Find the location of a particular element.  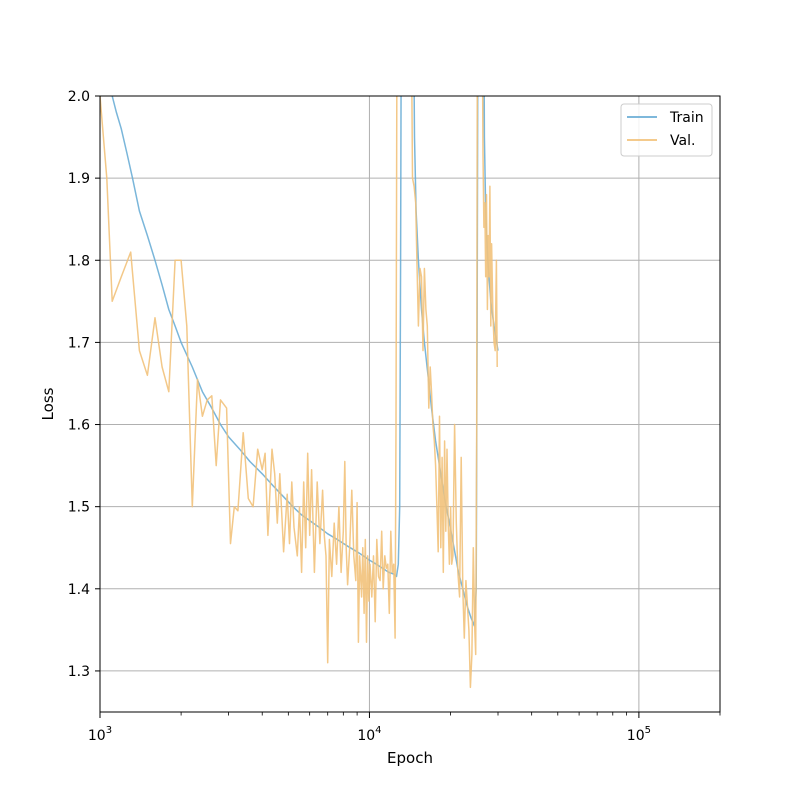

y-tick-label: 1.6 is located at coordinates (79, 426).